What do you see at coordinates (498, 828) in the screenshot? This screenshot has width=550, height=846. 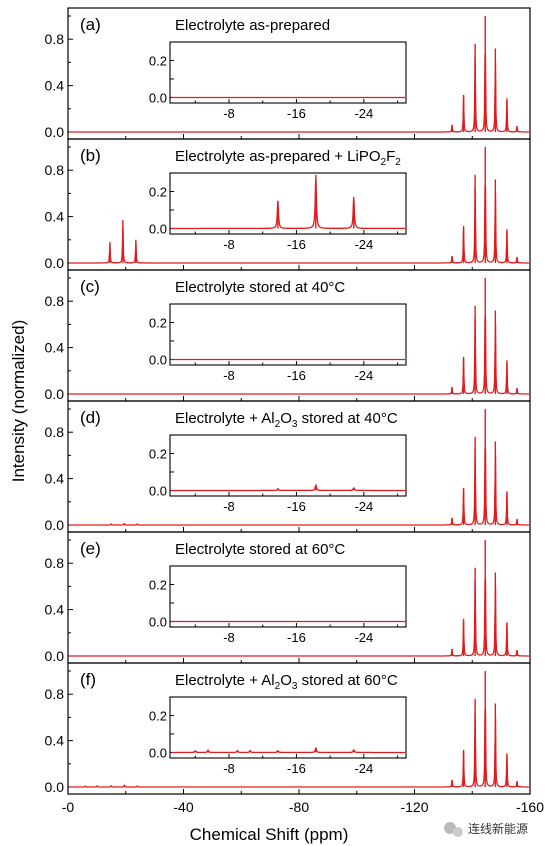 I see `watermark-text: 连线新能源` at bounding box center [498, 828].